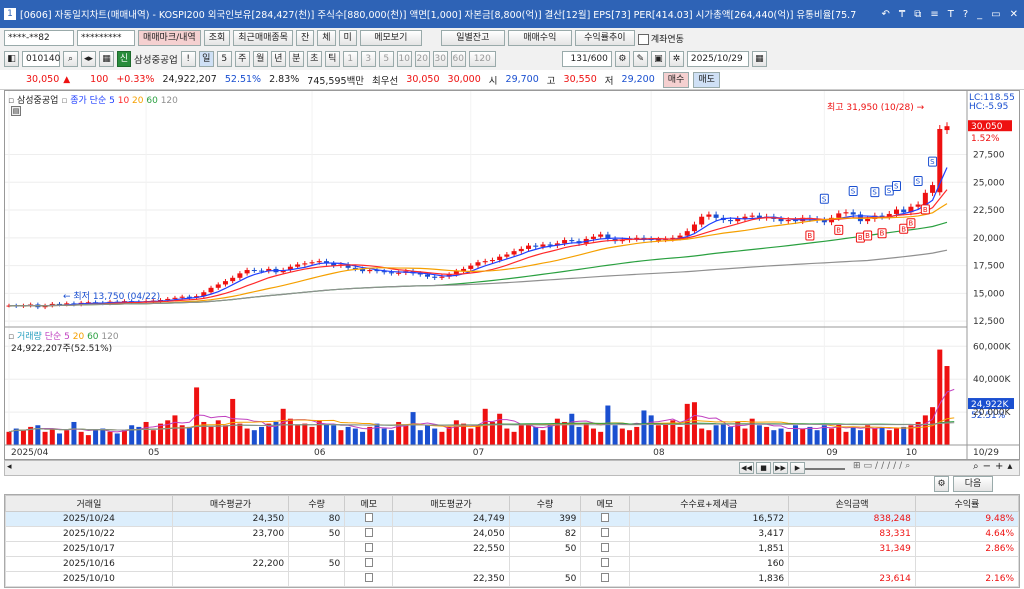 This screenshot has width=1024, height=589. I want to click on nav-stop-button: ■, so click(763, 468).